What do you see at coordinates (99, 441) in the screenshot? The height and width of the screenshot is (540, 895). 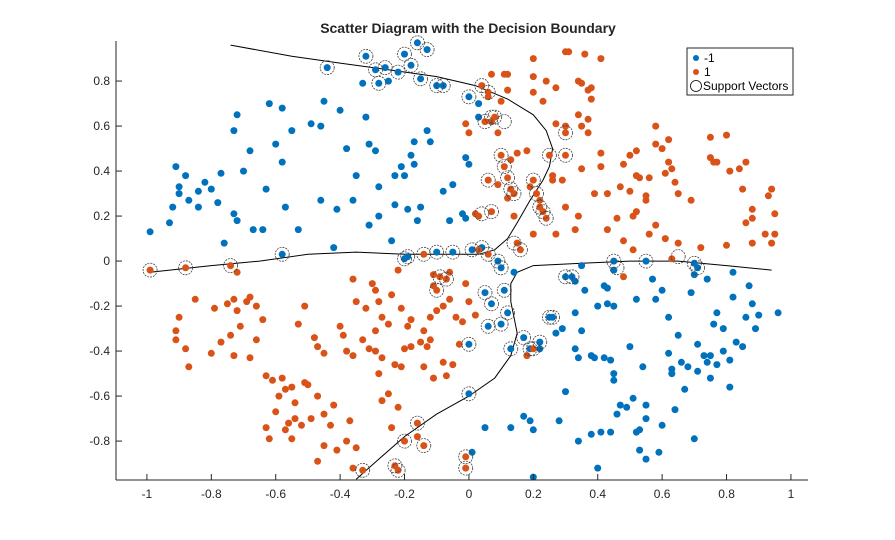 I see `y-tick-label: -0.8` at bounding box center [99, 441].